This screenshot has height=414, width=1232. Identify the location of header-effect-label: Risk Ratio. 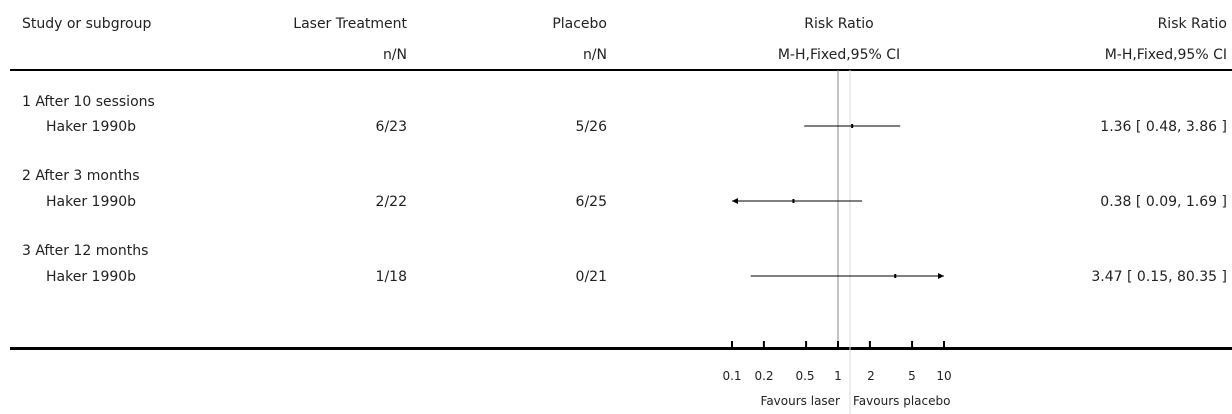
(1192, 24).